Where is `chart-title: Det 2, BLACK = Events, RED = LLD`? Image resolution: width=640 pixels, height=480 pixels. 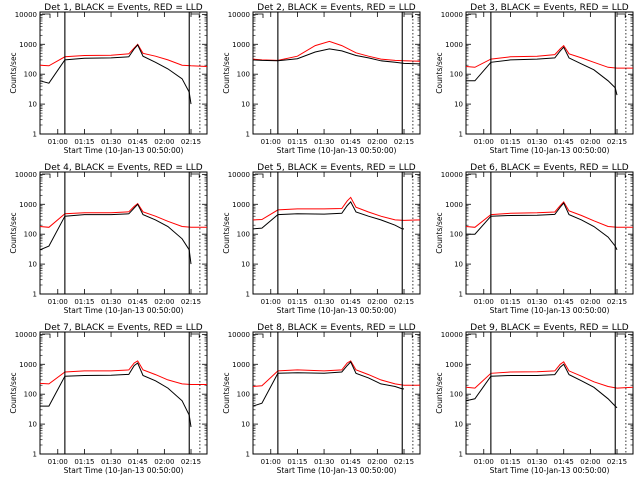
chart-title: Det 2, BLACK = Events, RED = LLD is located at coordinates (336, 8).